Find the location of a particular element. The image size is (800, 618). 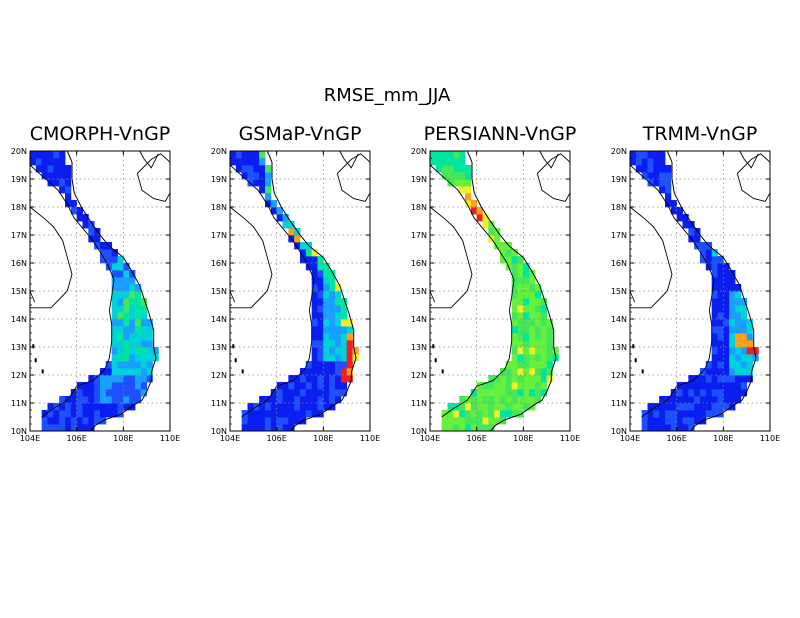

lat-tick-label: 18N is located at coordinates (19, 207).